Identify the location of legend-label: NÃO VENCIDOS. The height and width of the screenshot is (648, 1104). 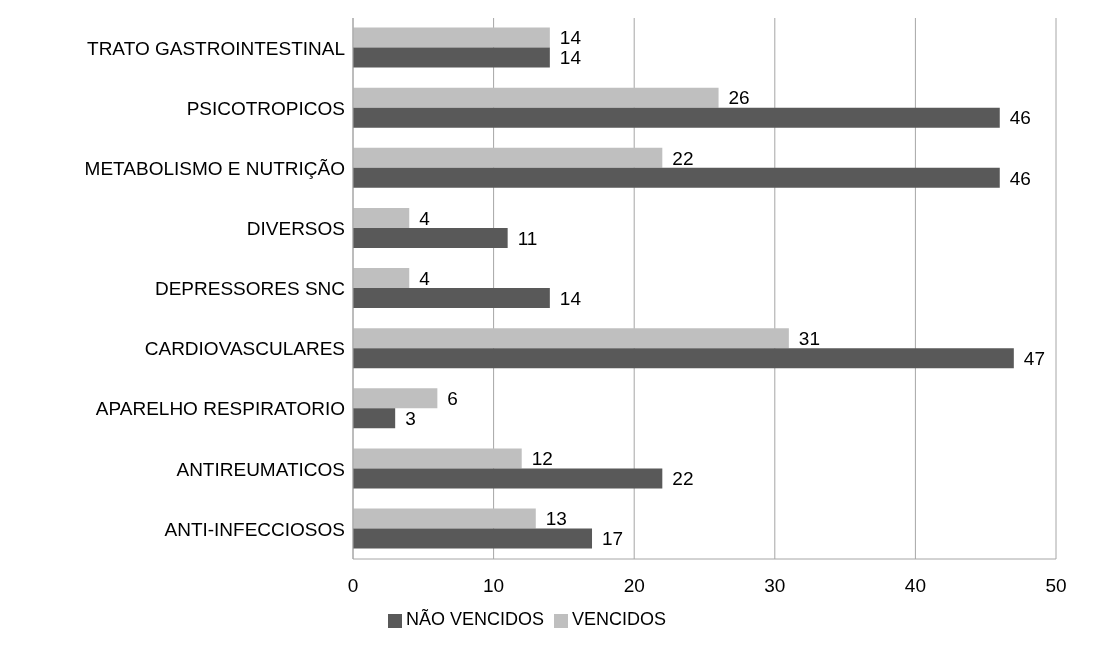
(474, 619).